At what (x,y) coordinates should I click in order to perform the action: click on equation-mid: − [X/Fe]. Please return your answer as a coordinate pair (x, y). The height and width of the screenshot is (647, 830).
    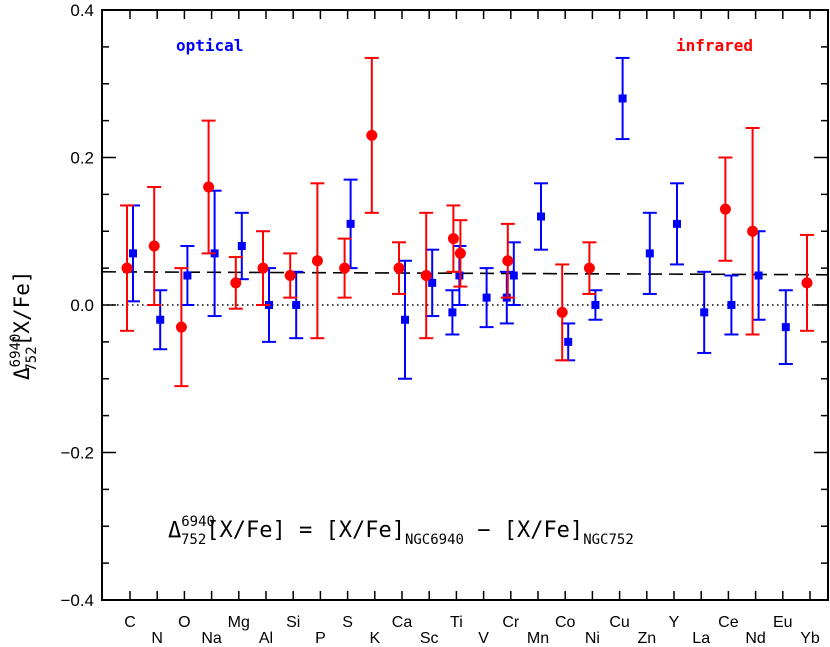
    Looking at the image, I should click on (523, 530).